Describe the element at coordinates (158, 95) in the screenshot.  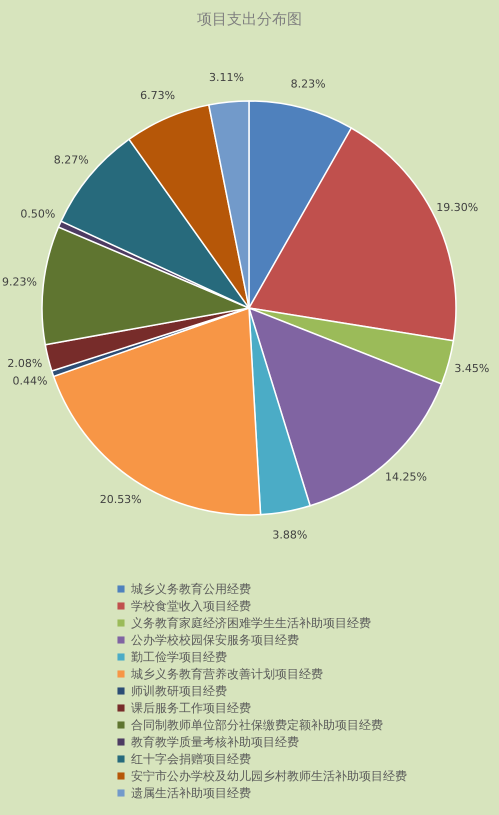
I see `data-label: 6.73%` at that location.